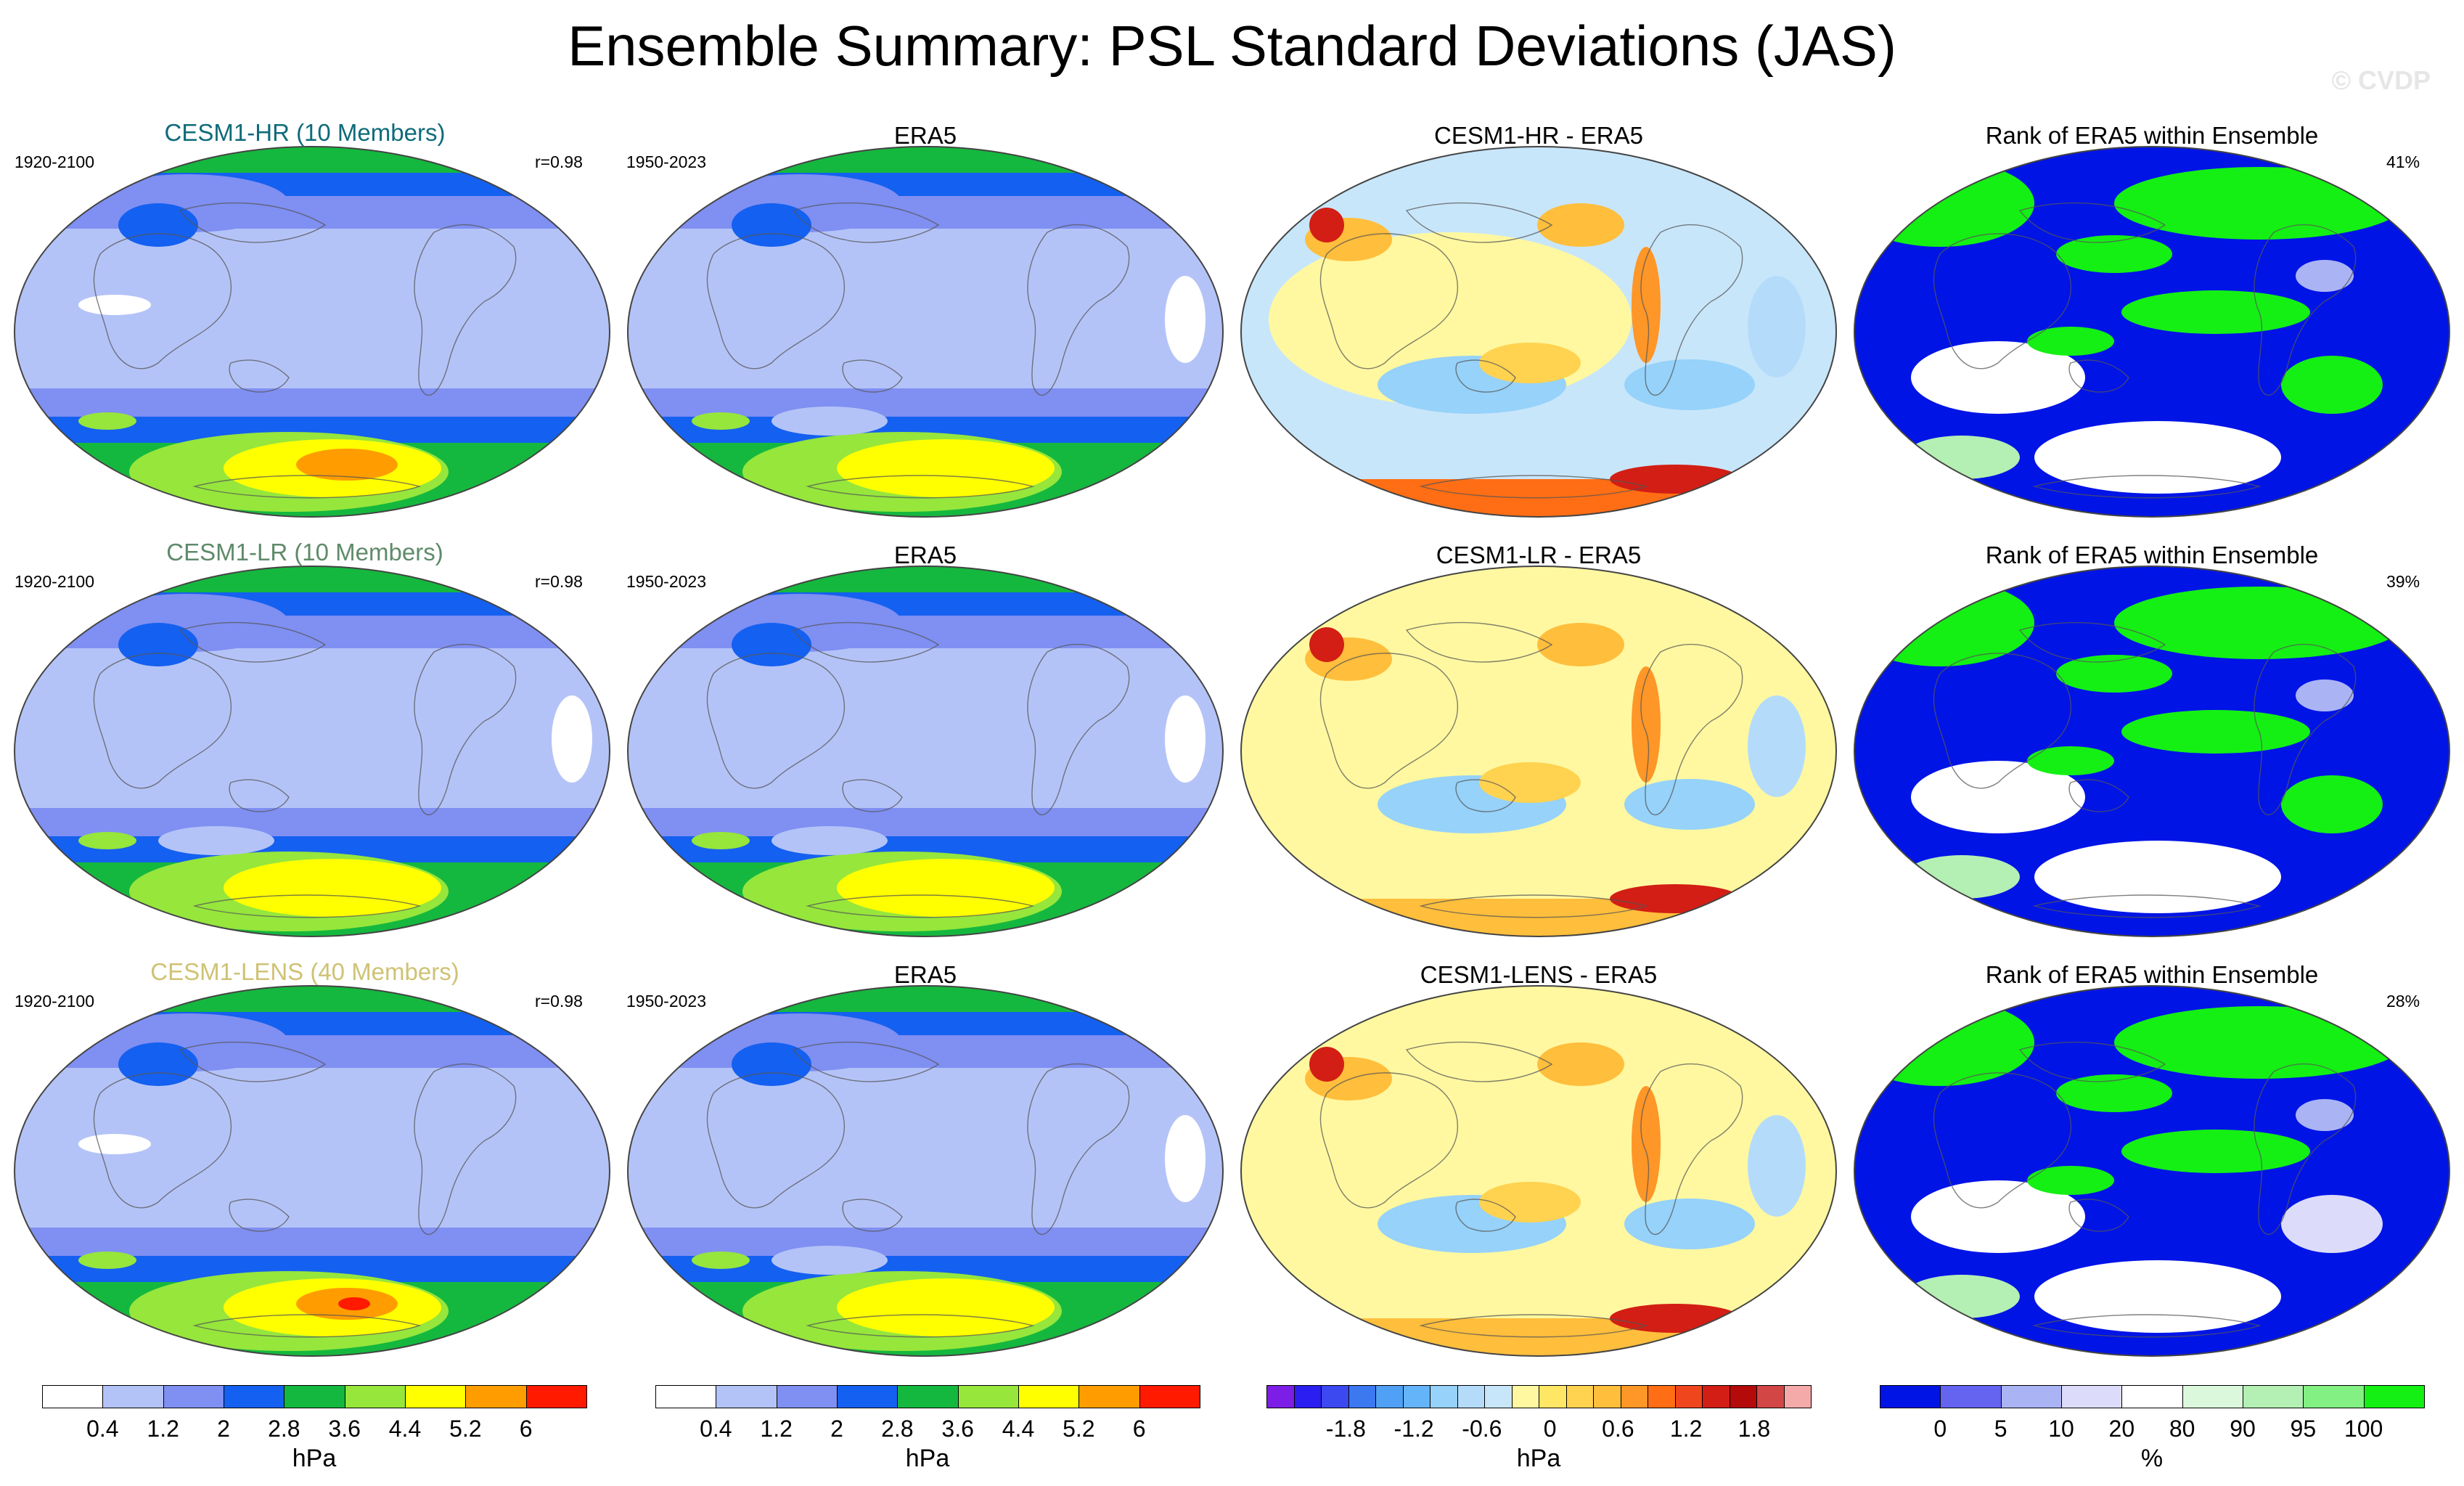 Image resolution: width=2464 pixels, height=1486 pixels. I want to click on diff-north-america-pos, so click(1580, 644).